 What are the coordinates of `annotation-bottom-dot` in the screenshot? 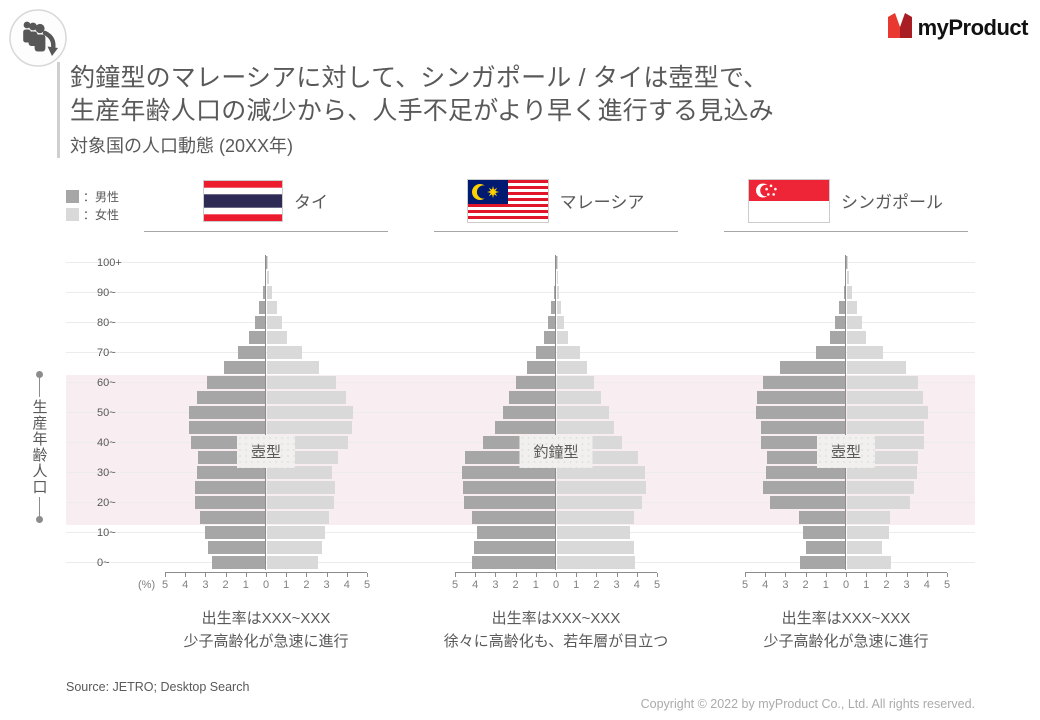 It's located at (39, 519).